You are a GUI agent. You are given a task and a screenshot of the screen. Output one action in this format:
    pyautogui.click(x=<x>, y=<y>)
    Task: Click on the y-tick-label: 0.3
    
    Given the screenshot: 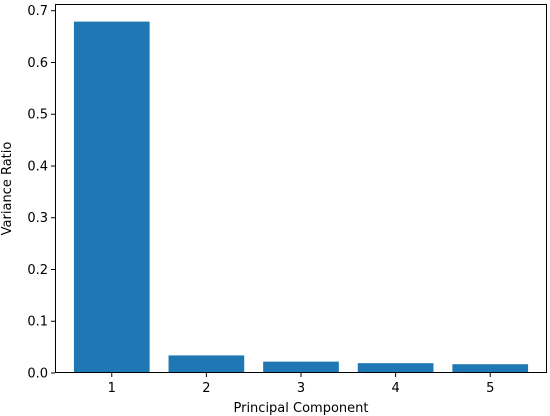 What is the action you would take?
    pyautogui.click(x=37, y=218)
    